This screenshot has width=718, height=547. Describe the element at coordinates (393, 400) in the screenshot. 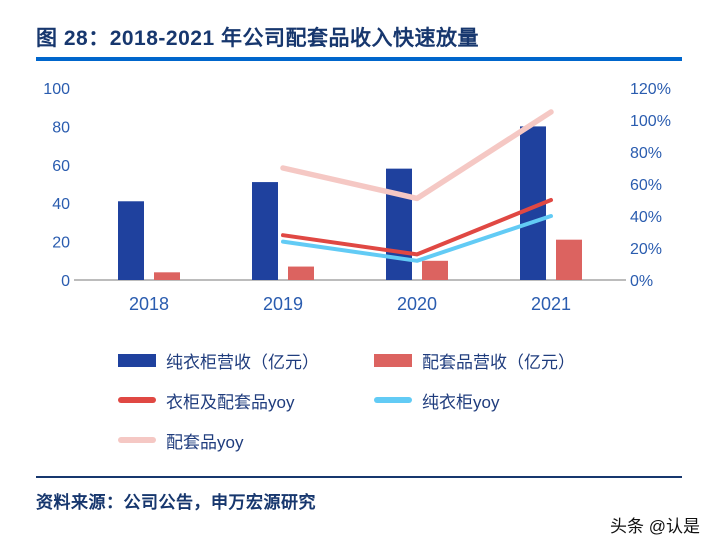

I see `legend-swatch-line-lightblue` at that location.